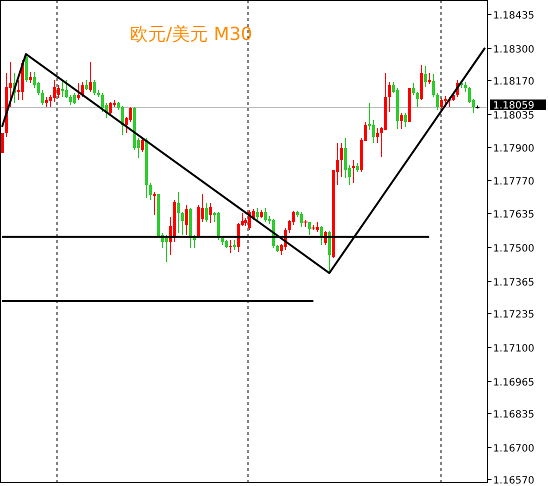 The image size is (548, 486). What do you see at coordinates (513, 283) in the screenshot?
I see `y-tick-label: 1.17365` at bounding box center [513, 283].